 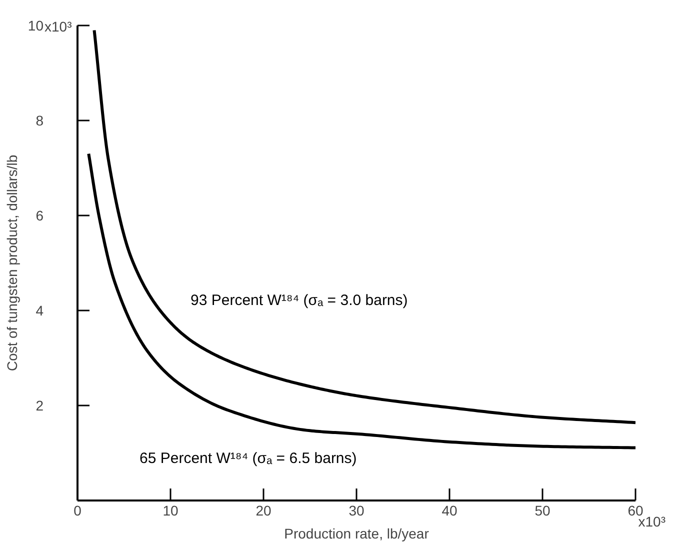 What do you see at coordinates (40, 120) in the screenshot?
I see `y-tick-label: 8` at bounding box center [40, 120].